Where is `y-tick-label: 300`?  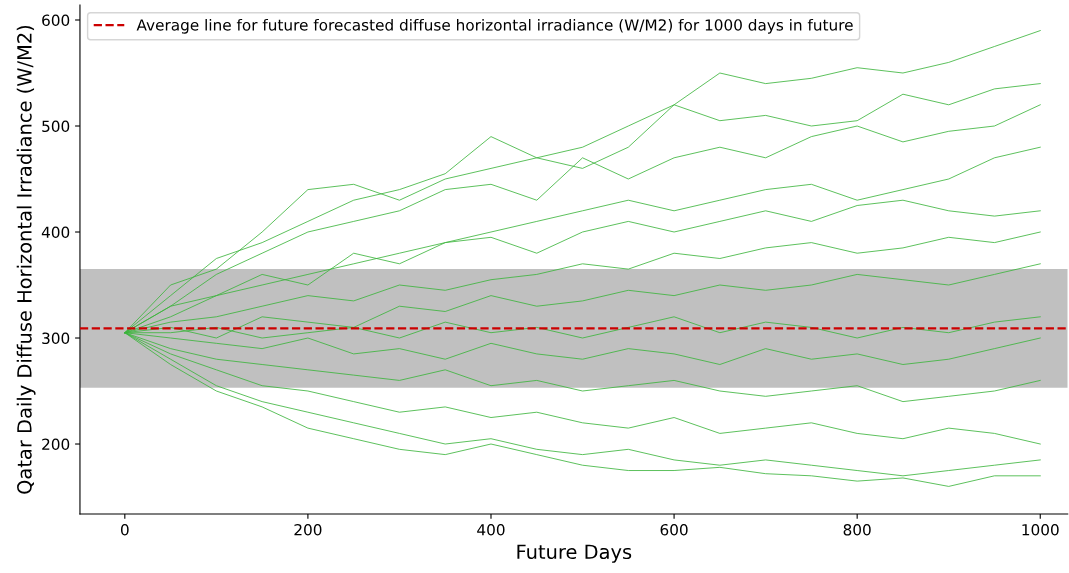
y-tick-label: 300 is located at coordinates (56, 338).